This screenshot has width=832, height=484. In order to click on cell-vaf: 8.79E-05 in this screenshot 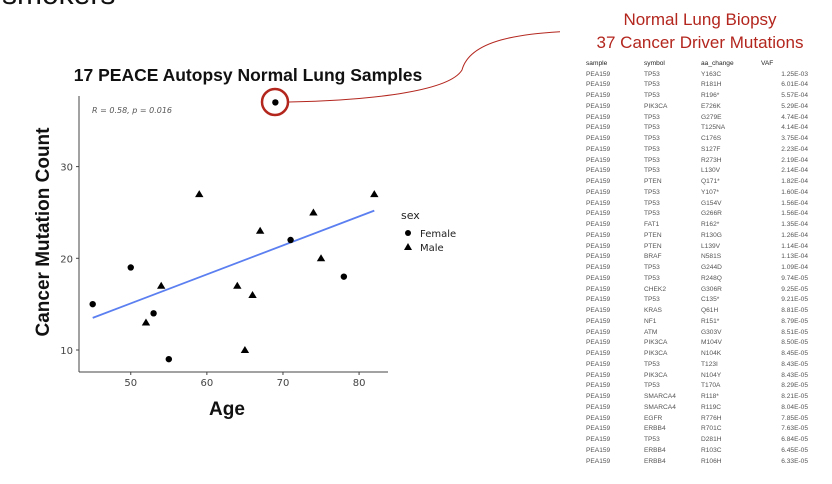, I will do `click(794, 321)`.